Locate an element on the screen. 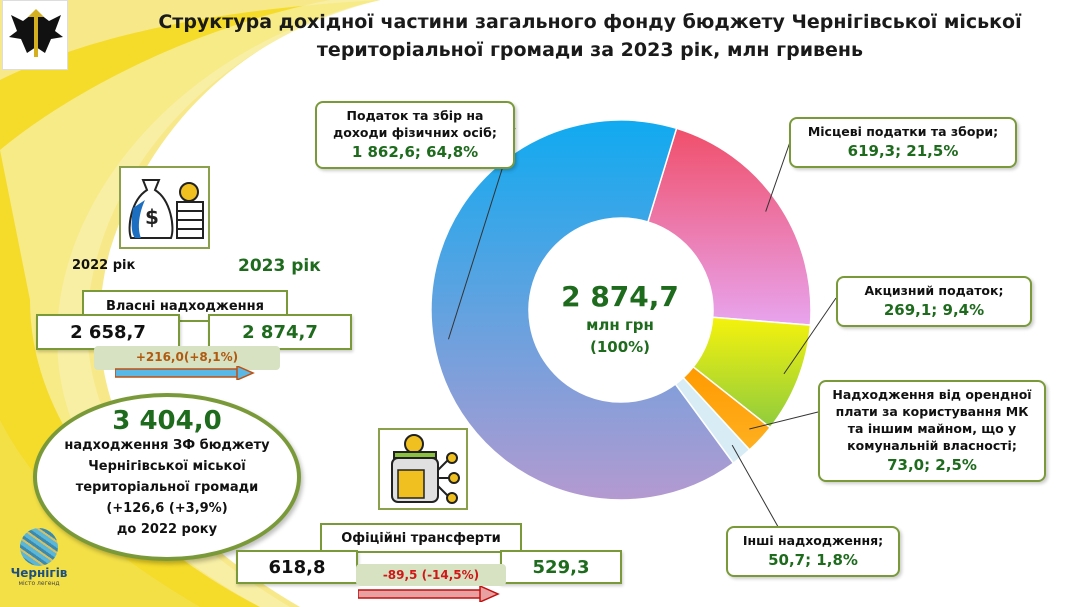  callout-name: Податок та збір на доходи фізичних осіб; is located at coordinates (415, 124).